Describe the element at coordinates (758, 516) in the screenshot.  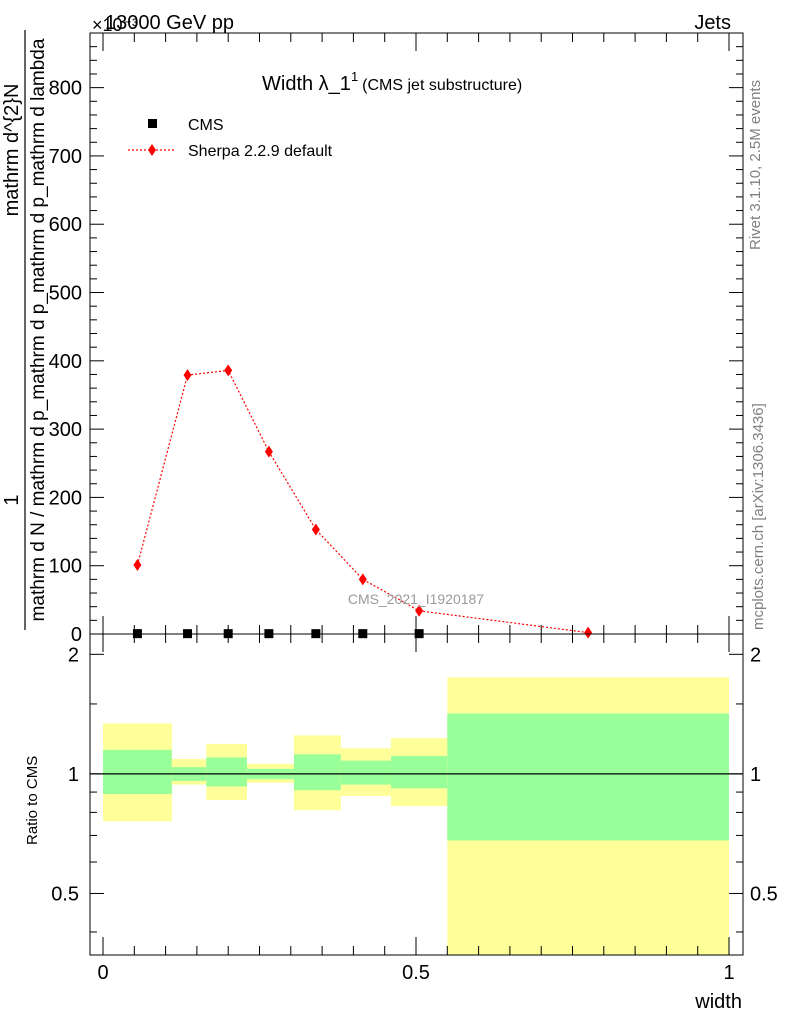
I see `side-label-mcplots: mcplots.cern.ch [arXiv:1306.3436]` at that location.